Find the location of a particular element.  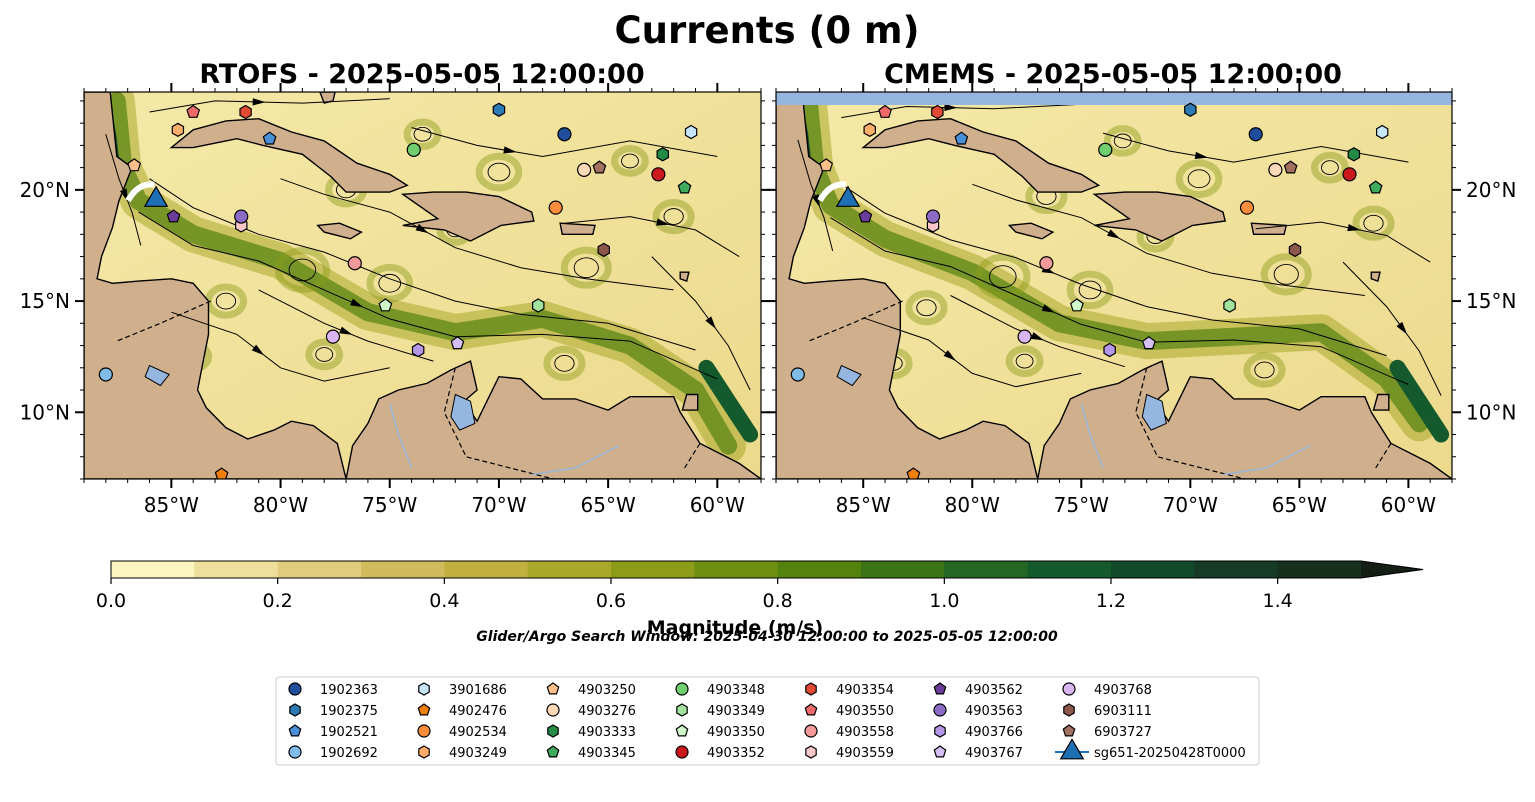

platform-marker-sg651-20250428T0000 is located at coordinates (848, 196).